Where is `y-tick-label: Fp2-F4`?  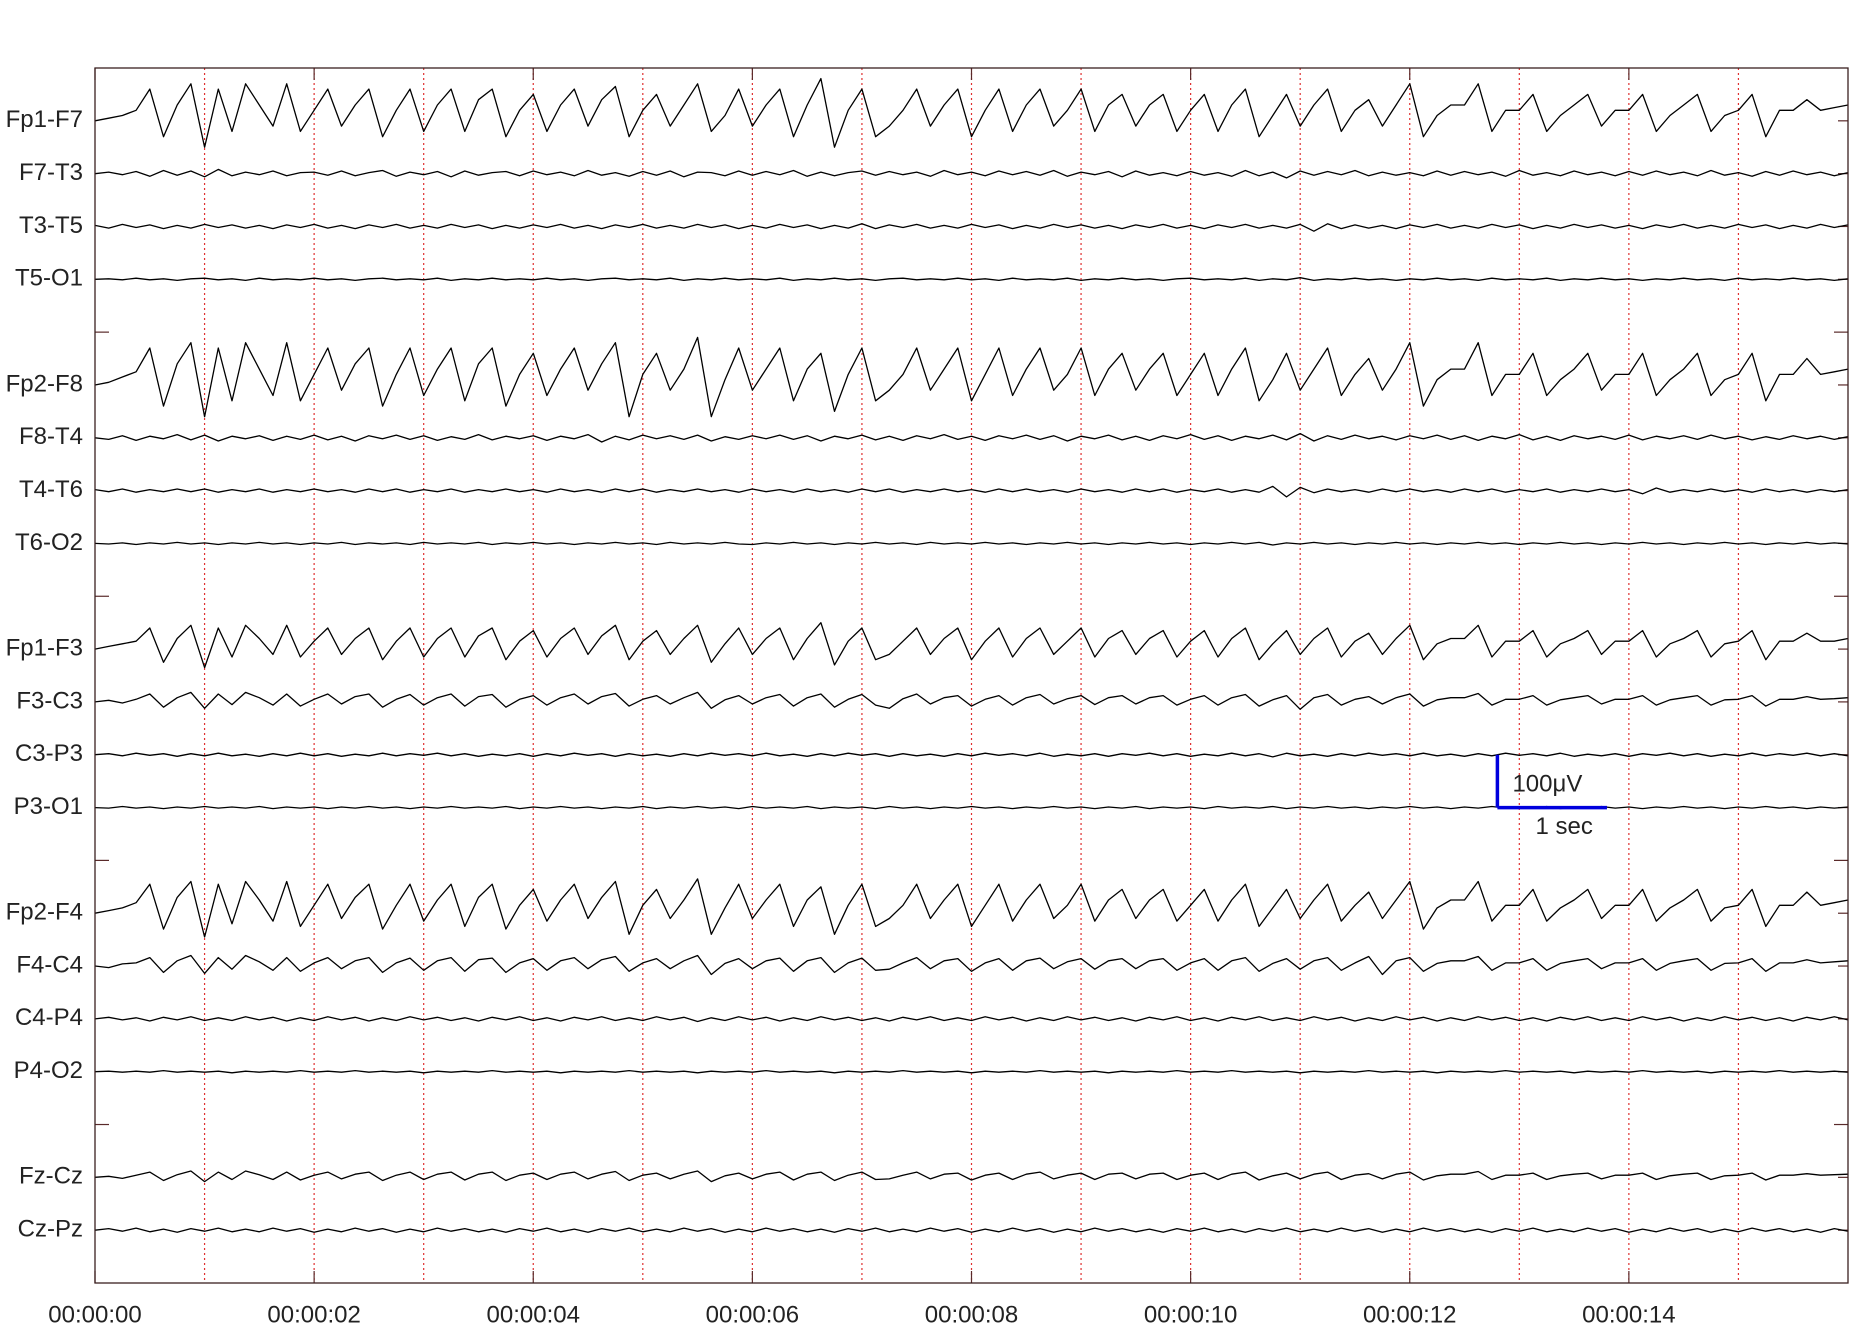 y-tick-label: Fp2-F4 is located at coordinates (44, 912).